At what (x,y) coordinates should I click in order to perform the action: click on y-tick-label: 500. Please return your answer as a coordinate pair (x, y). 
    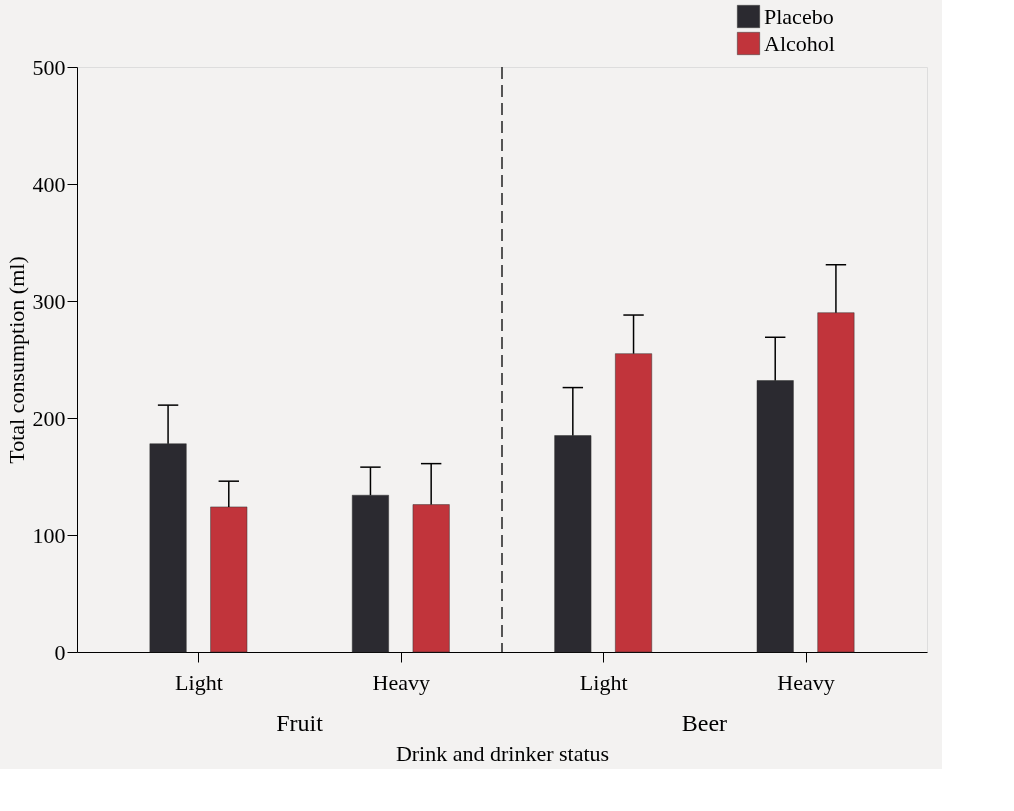
    Looking at the image, I should click on (49, 67).